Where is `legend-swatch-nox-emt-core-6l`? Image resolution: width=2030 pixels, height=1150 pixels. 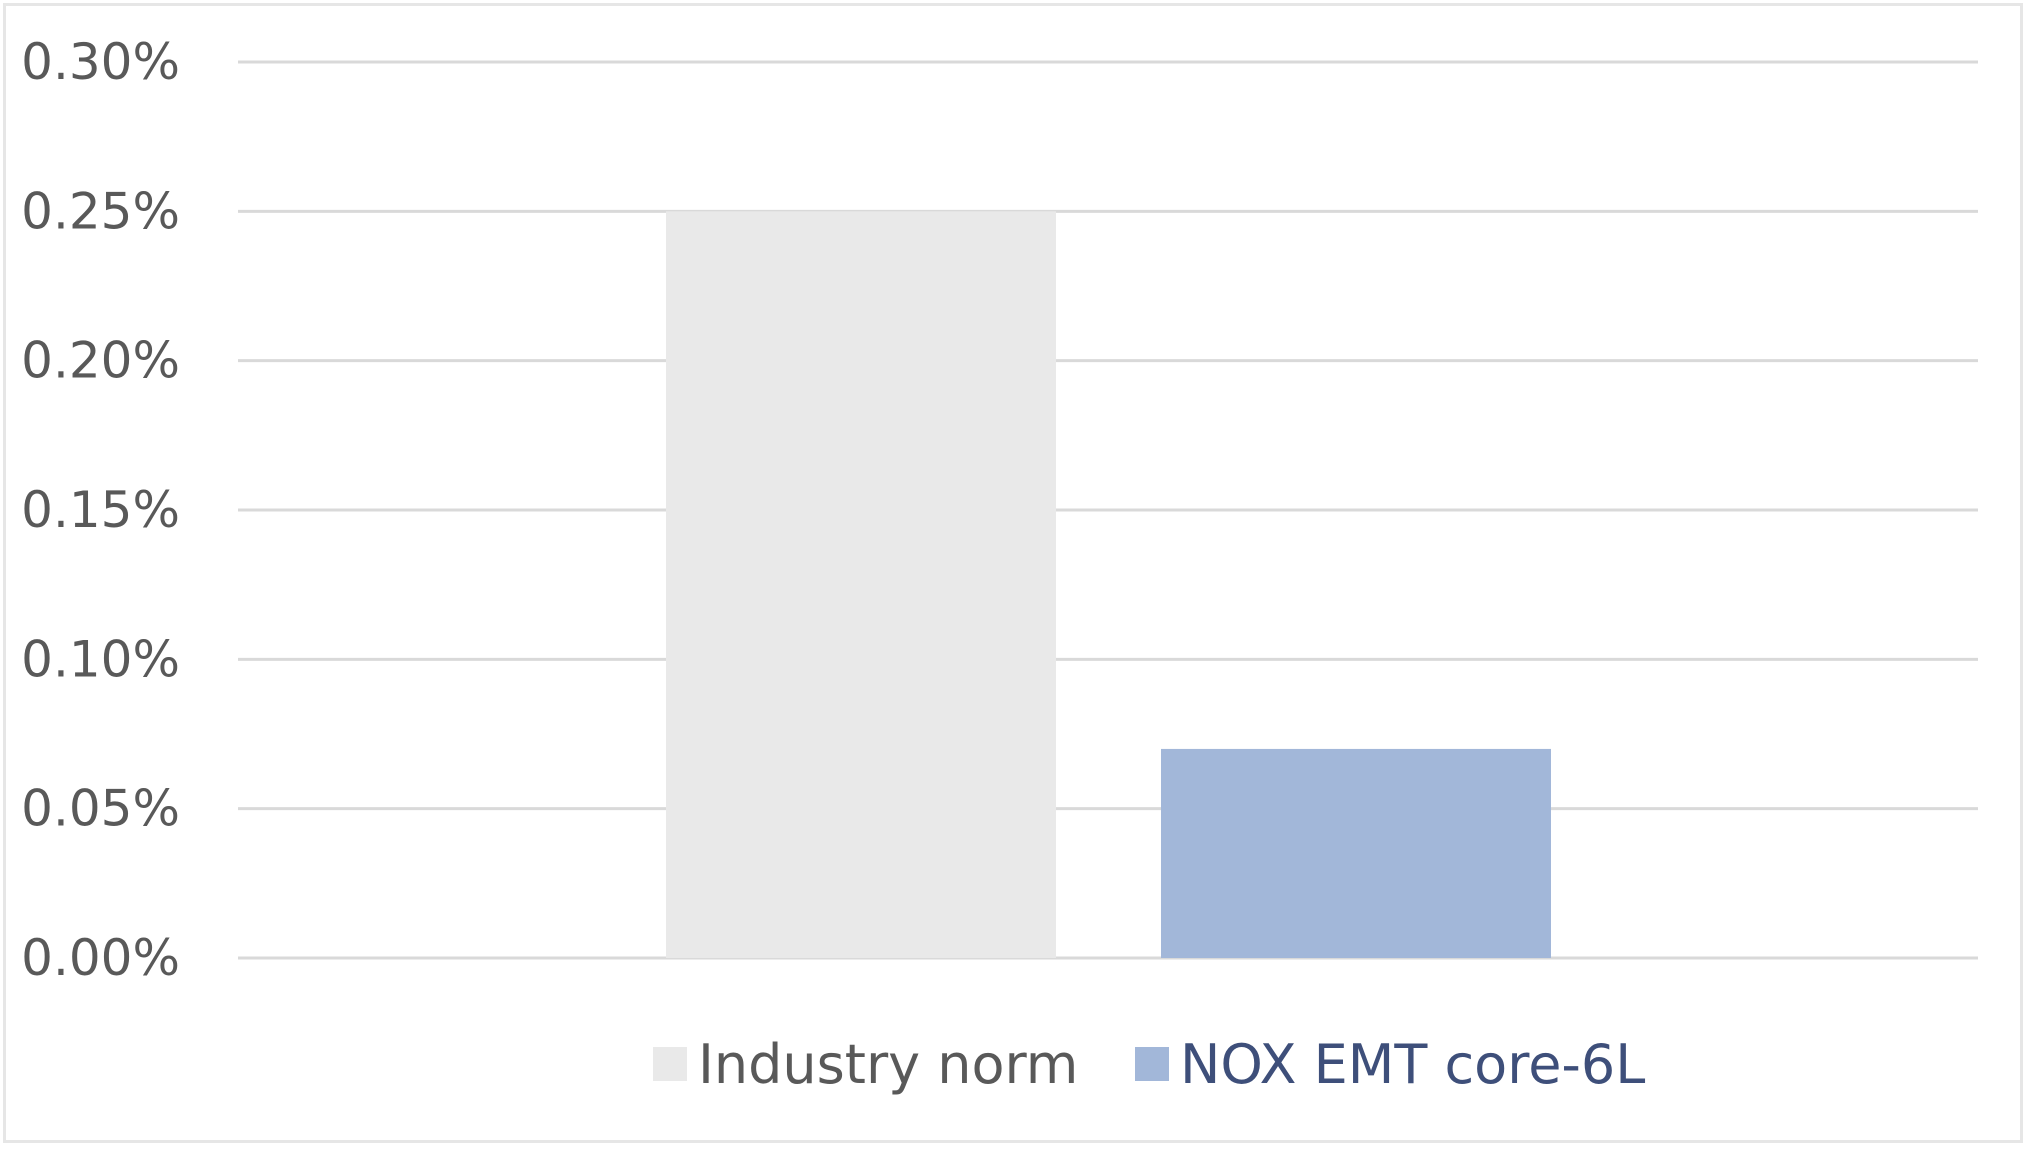 legend-swatch-nox-emt-core-6l is located at coordinates (1152, 1064).